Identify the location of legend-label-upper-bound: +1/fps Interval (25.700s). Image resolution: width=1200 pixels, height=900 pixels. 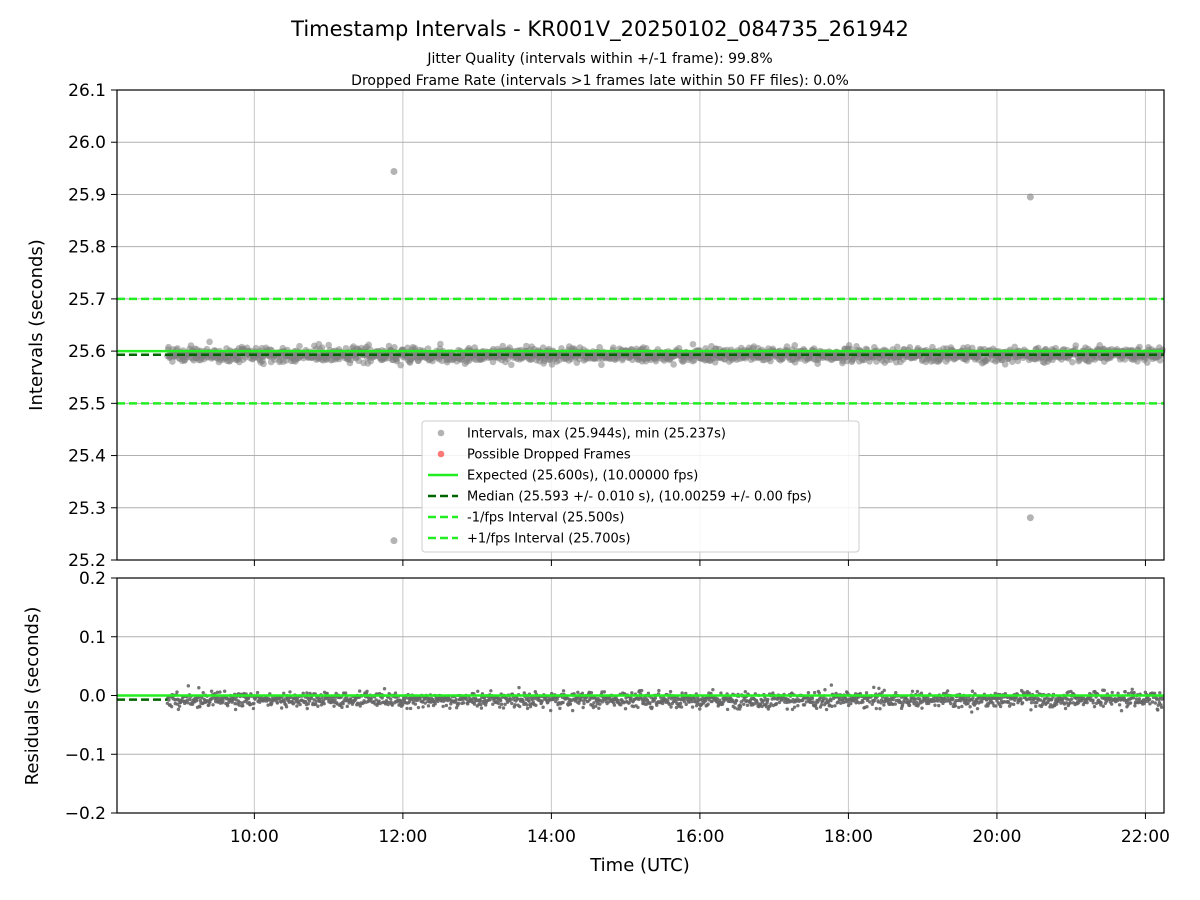
(549, 539).